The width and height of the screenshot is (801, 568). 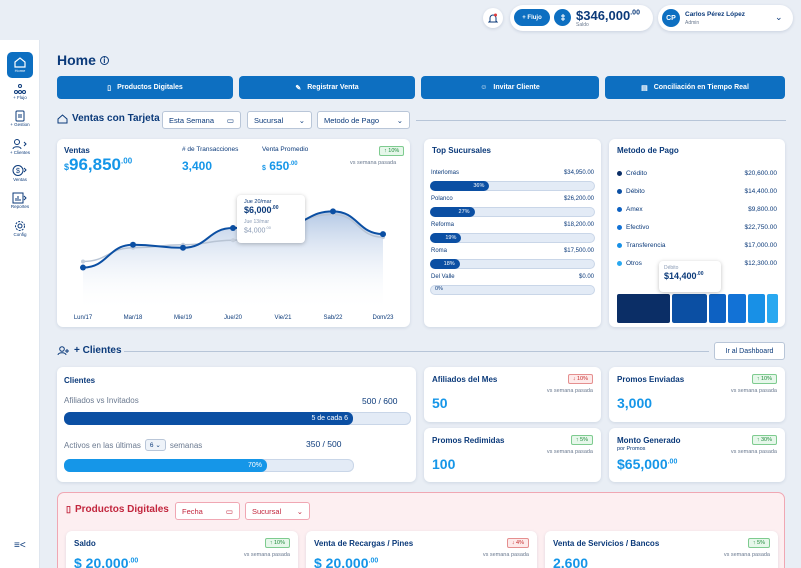 What do you see at coordinates (764, 440) in the screenshot?
I see `change-badge: ↑ 30%` at bounding box center [764, 440].